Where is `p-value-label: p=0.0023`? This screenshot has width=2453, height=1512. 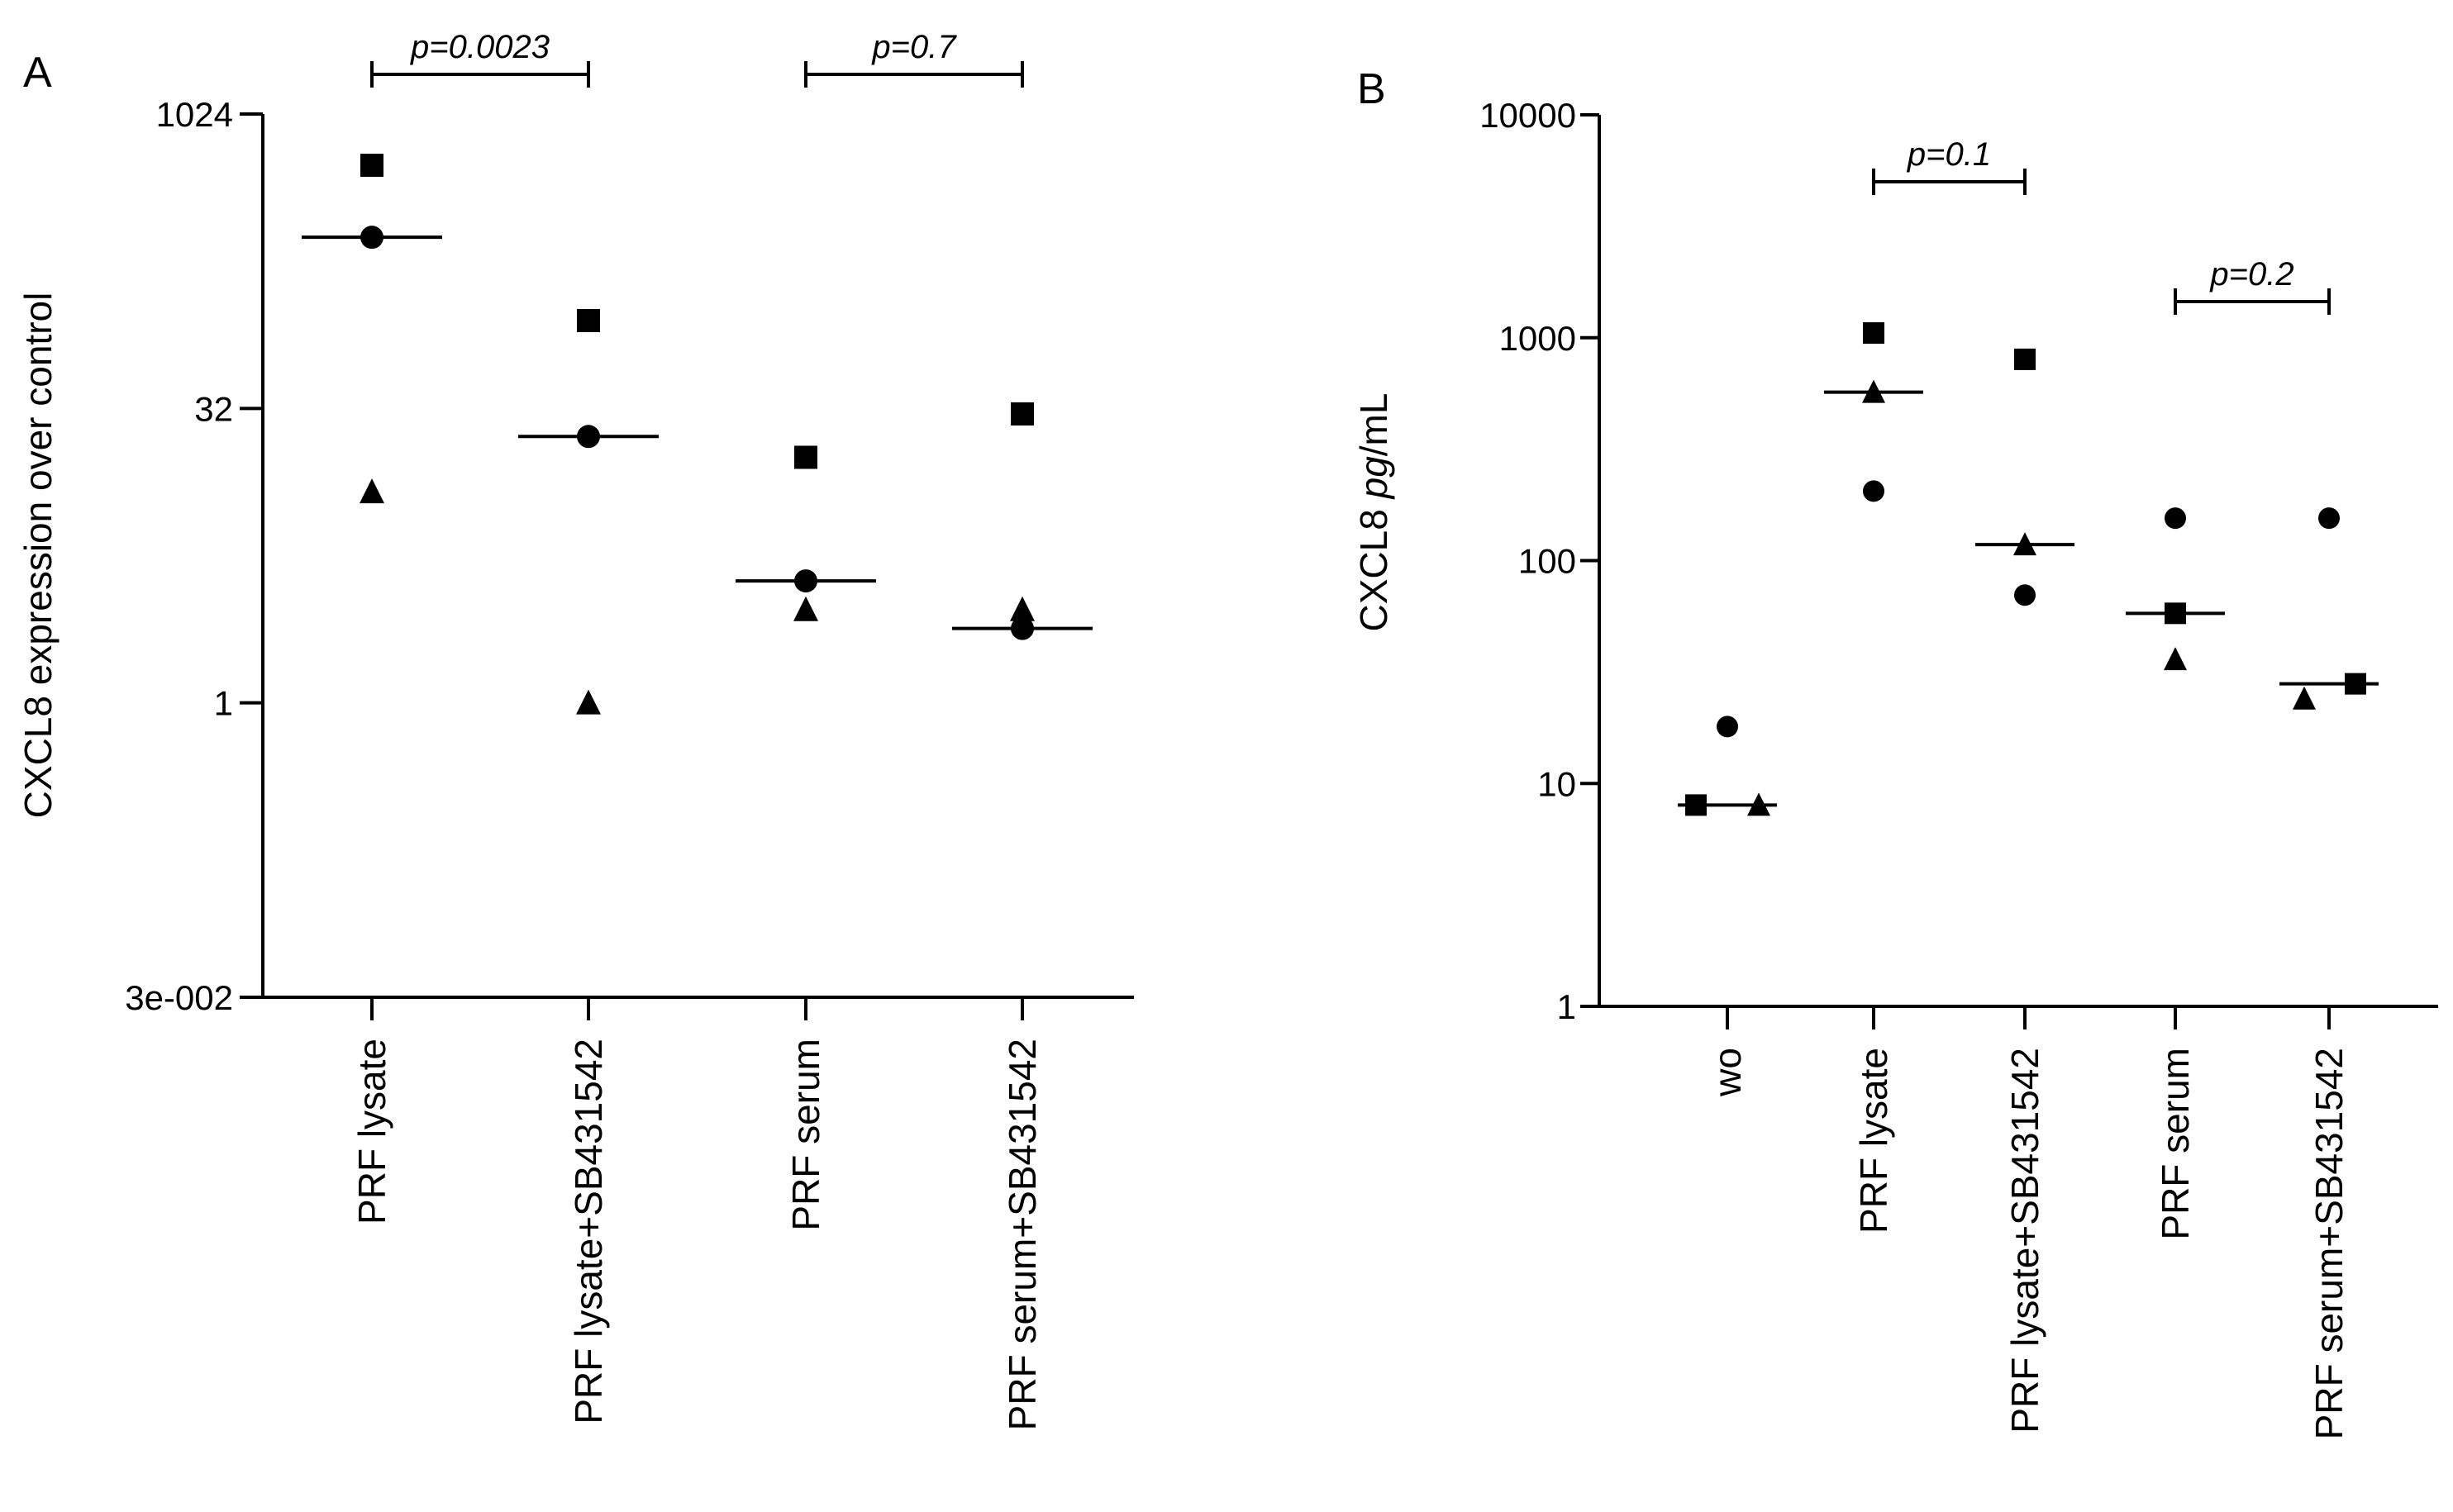 p-value-label: p=0.0023 is located at coordinates (480, 47).